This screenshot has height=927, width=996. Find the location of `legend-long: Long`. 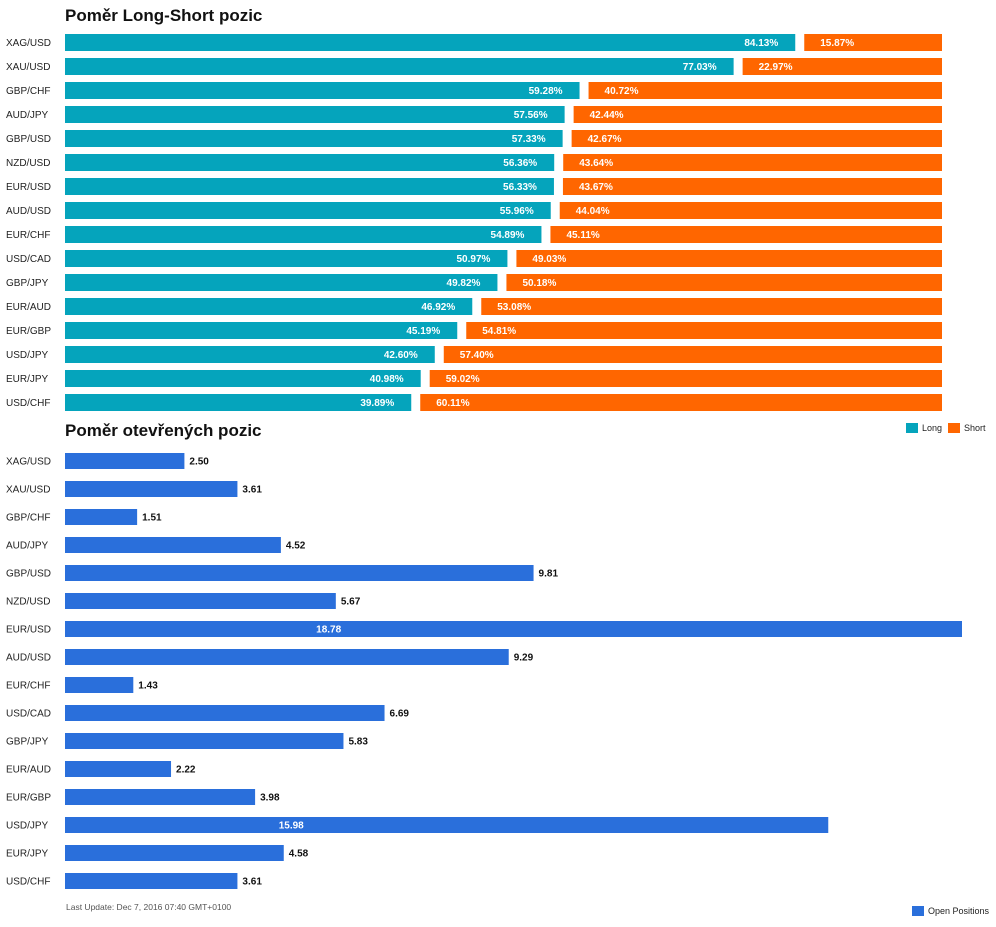

legend-long: Long is located at coordinates (924, 428).